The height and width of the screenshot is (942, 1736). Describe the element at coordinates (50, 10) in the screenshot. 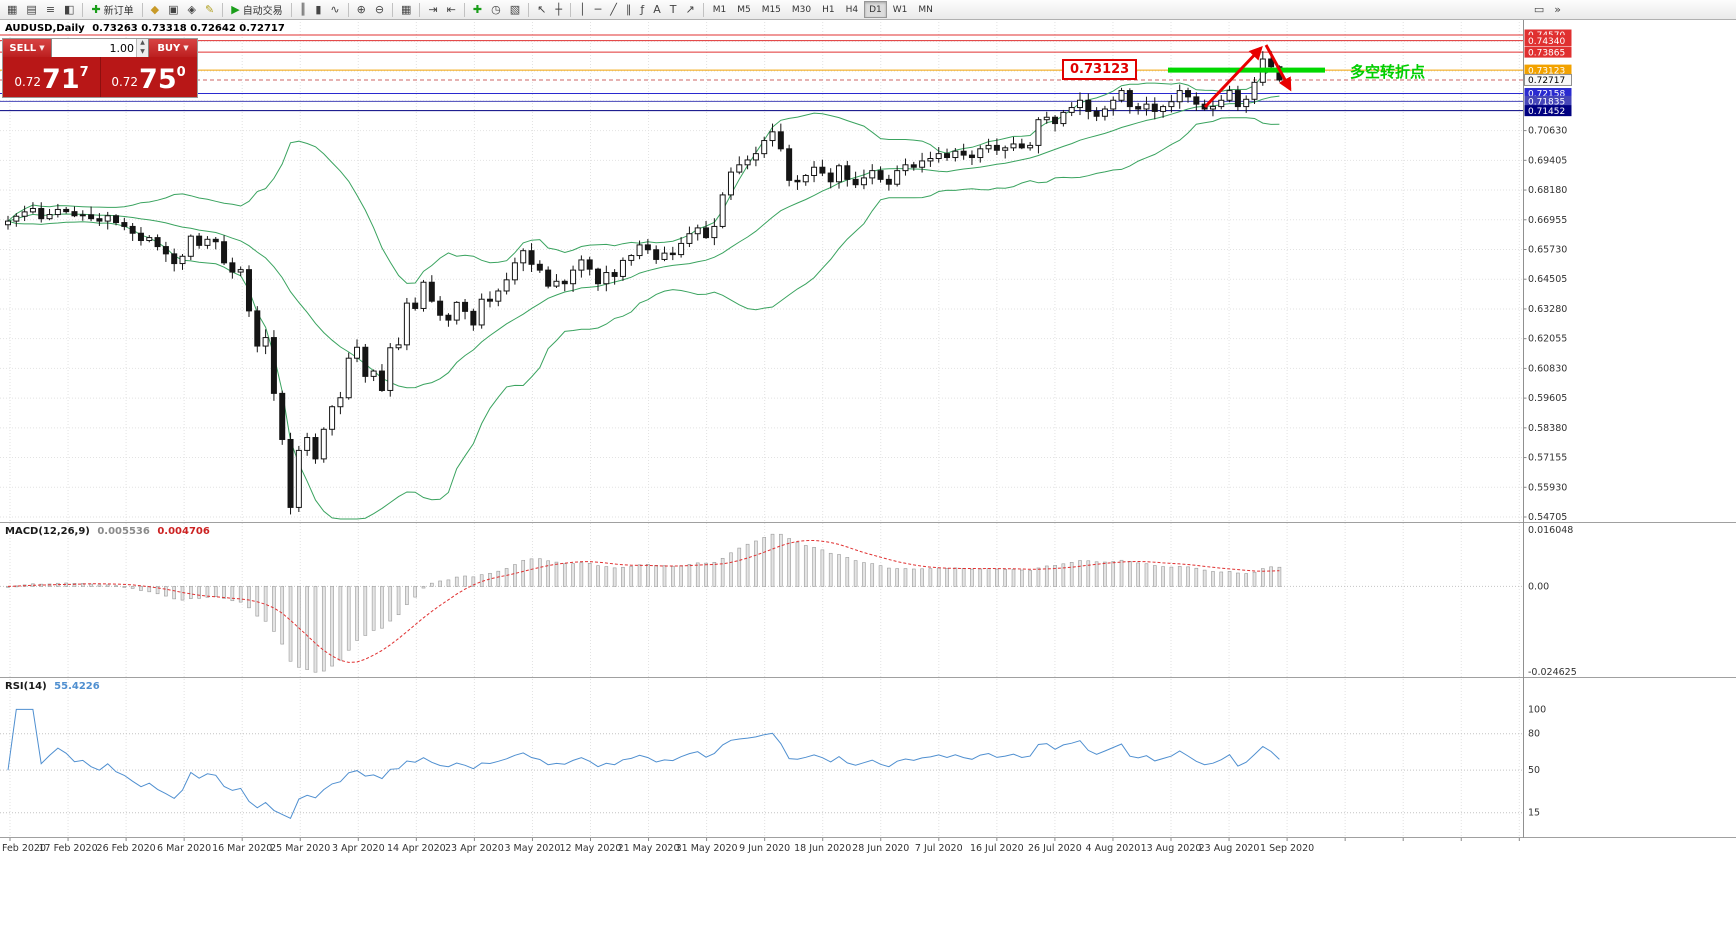

I see `market-watch-button: ≡` at that location.